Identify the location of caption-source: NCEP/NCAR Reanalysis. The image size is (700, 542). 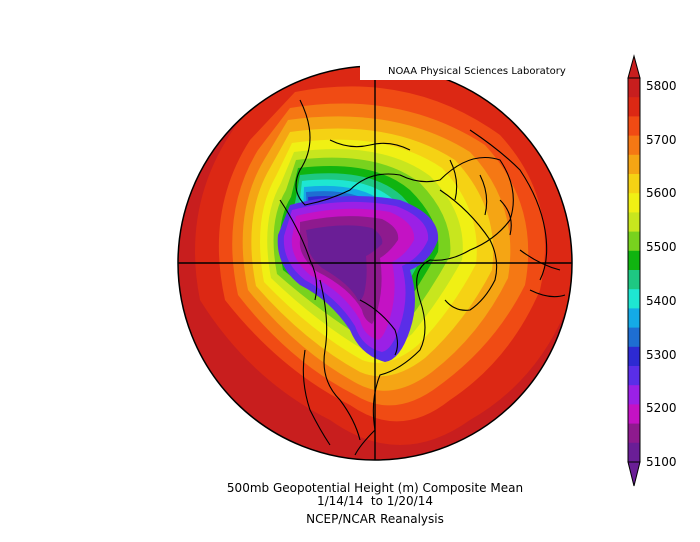
(375, 519).